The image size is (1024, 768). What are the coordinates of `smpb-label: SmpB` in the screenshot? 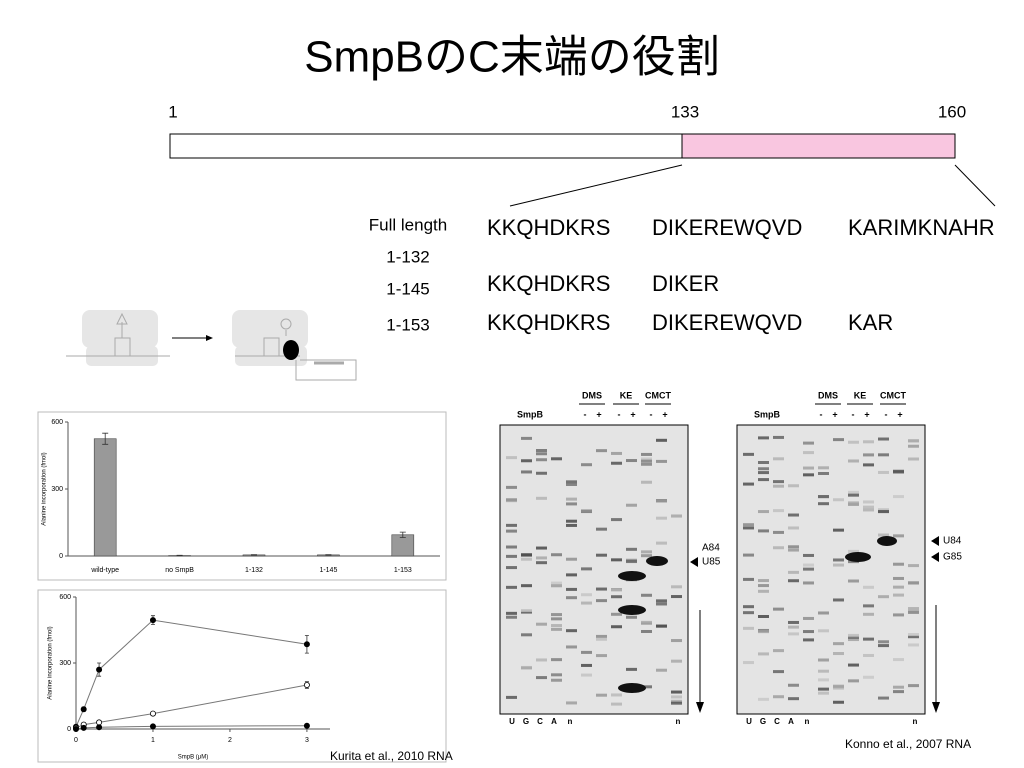 It's located at (530, 414).